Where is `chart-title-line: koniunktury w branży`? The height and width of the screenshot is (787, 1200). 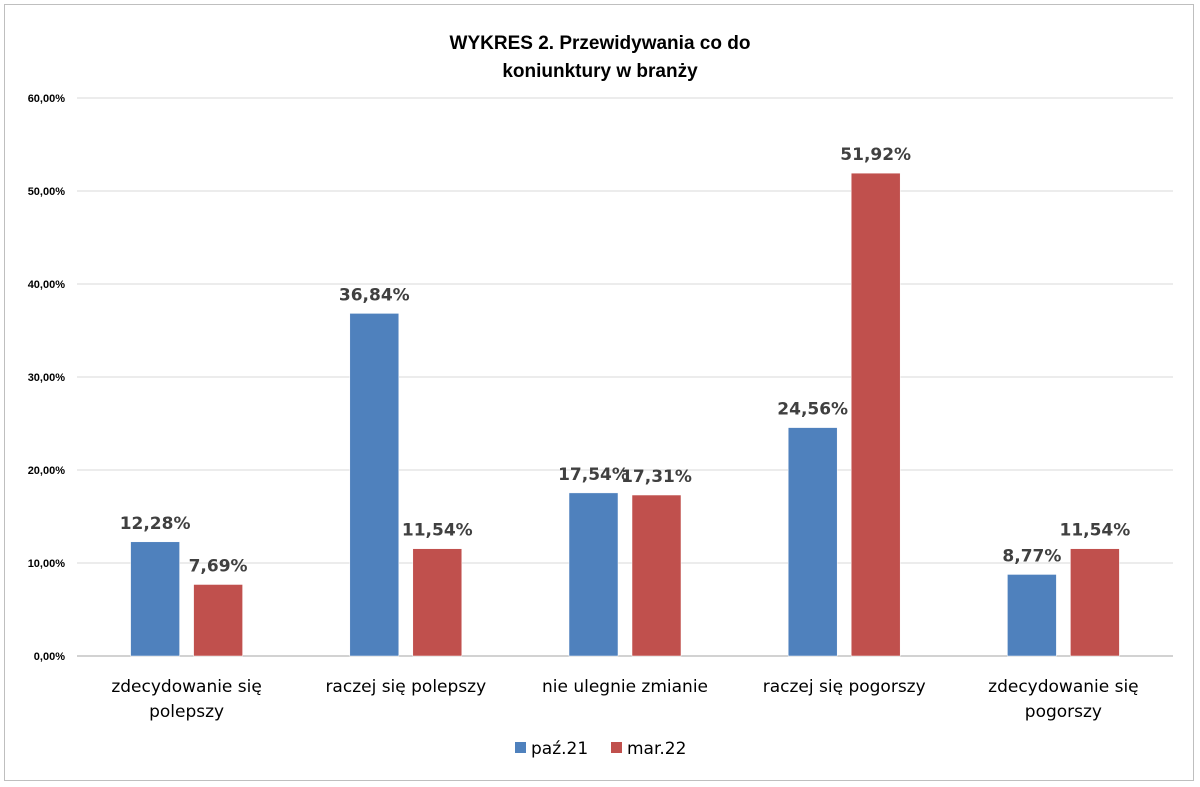
chart-title-line: koniunktury w branży is located at coordinates (600, 71).